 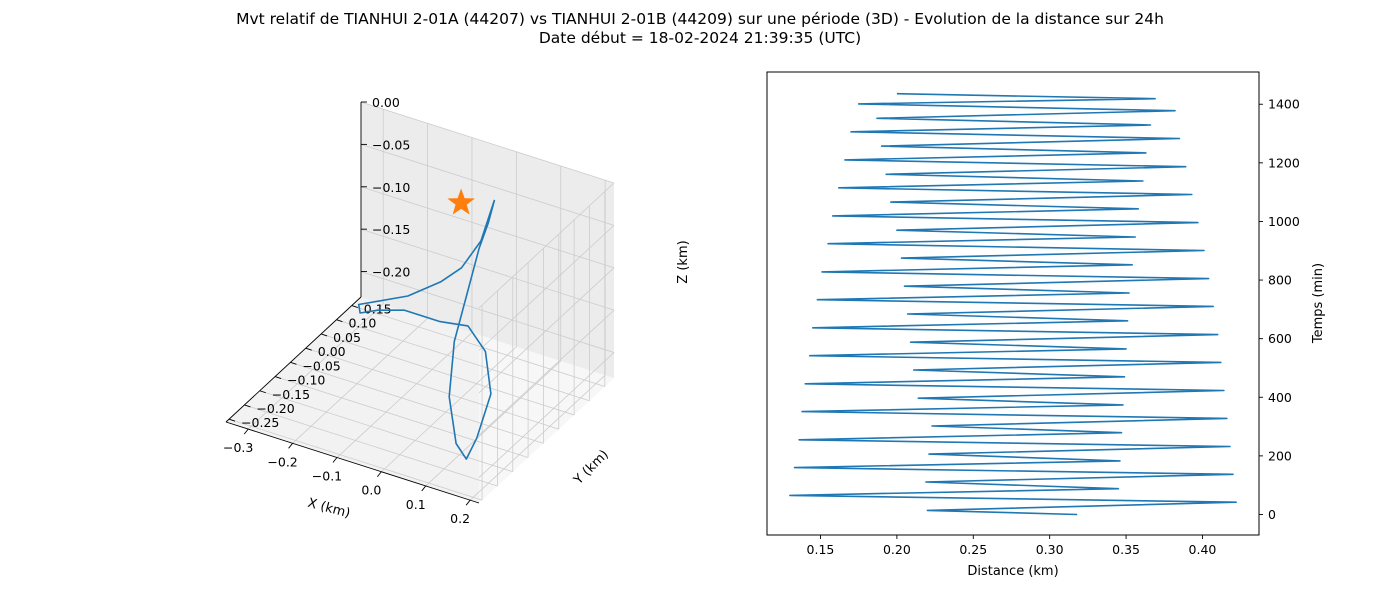 What do you see at coordinates (371, 490) in the screenshot?
I see `x-tick-label-3d: 0.0` at bounding box center [371, 490].